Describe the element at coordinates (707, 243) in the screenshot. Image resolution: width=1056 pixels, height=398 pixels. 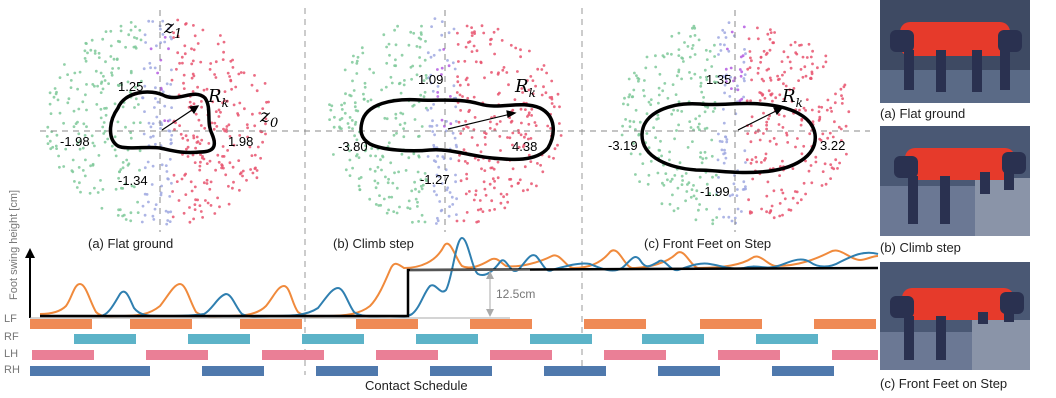
I see `caption-c: (c) Front Feet on Step` at that location.